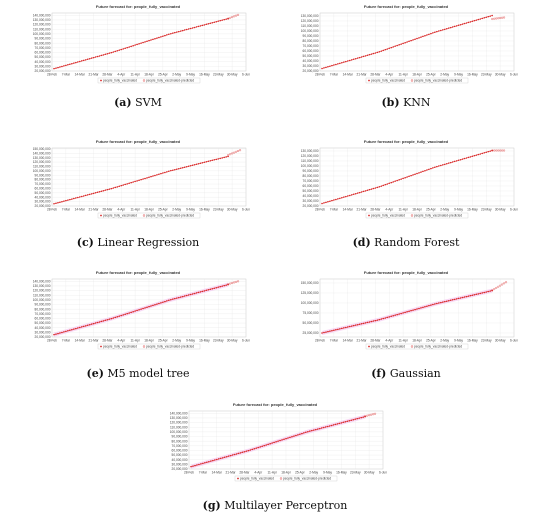  I want to click on x-tick-label: 25-Apr, so click(163, 75).